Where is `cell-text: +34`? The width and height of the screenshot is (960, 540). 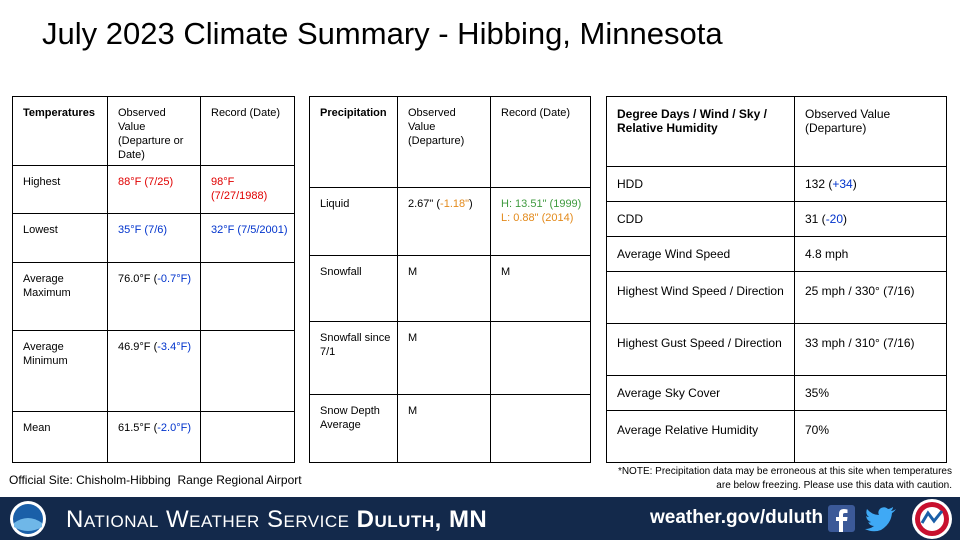
cell-text: +34 is located at coordinates (842, 184).